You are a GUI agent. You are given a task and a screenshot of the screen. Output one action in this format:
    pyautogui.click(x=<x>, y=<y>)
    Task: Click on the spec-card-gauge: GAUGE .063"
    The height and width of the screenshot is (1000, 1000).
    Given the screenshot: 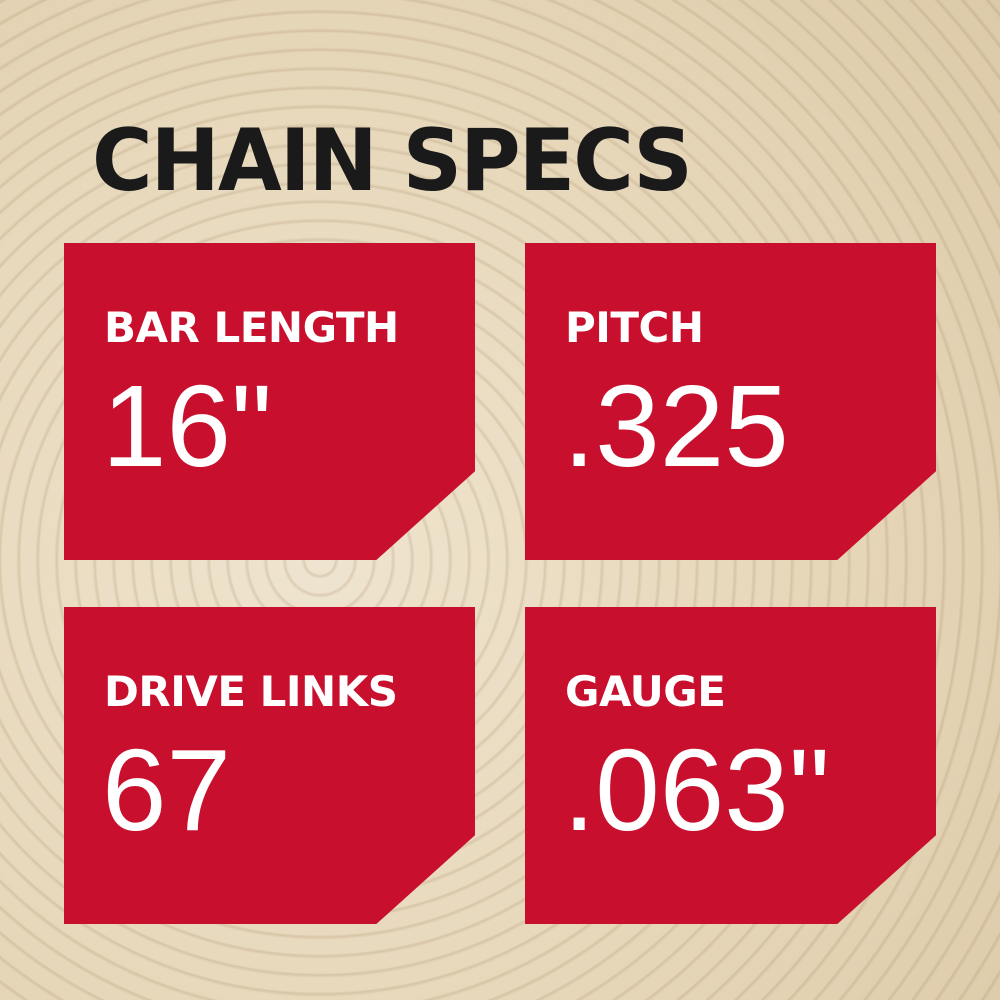 What is the action you would take?
    pyautogui.click(x=730, y=765)
    